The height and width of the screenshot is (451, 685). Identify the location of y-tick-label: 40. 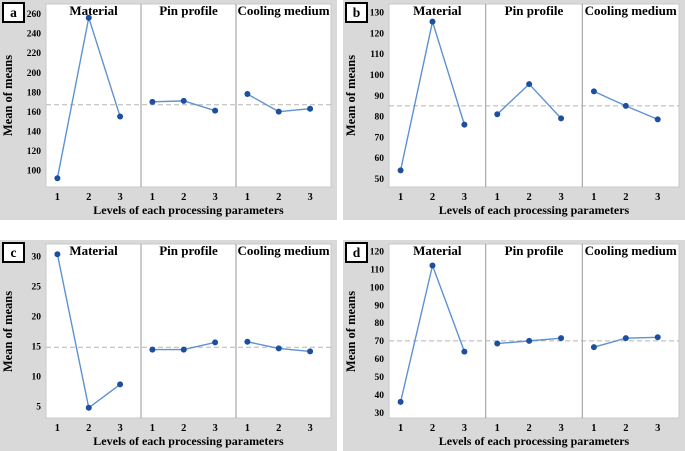
(380, 396).